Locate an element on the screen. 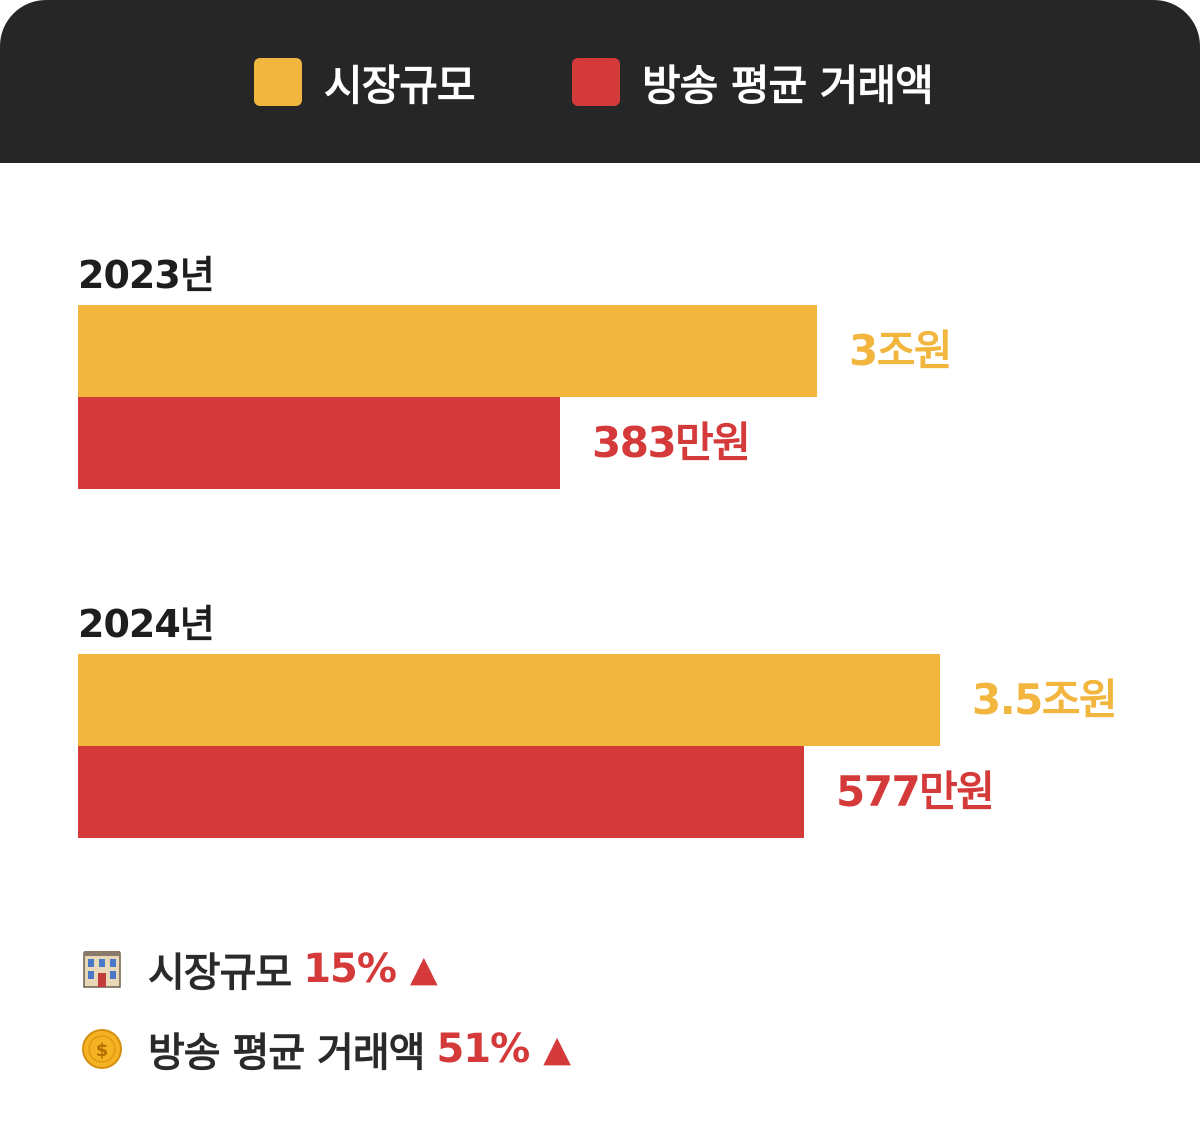 The height and width of the screenshot is (1148, 1200). summary-row-broadcast: $ 방송 평균 거래액 51% ▲ is located at coordinates (325, 1050).